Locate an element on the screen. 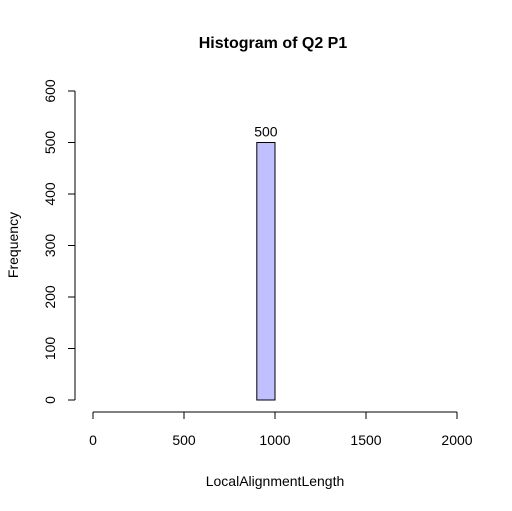  data-labels: 500 is located at coordinates (266, 132).